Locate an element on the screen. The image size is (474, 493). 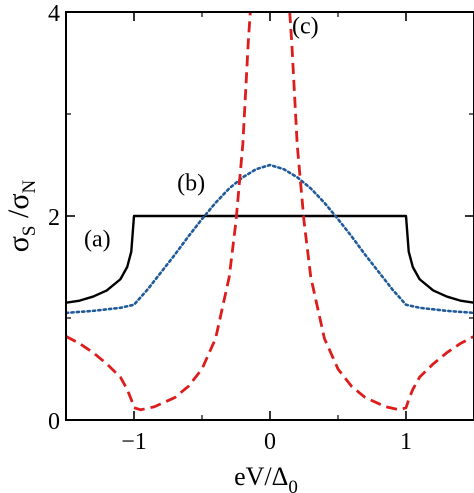
y-axis-title-slash: / is located at coordinates (18, 217).